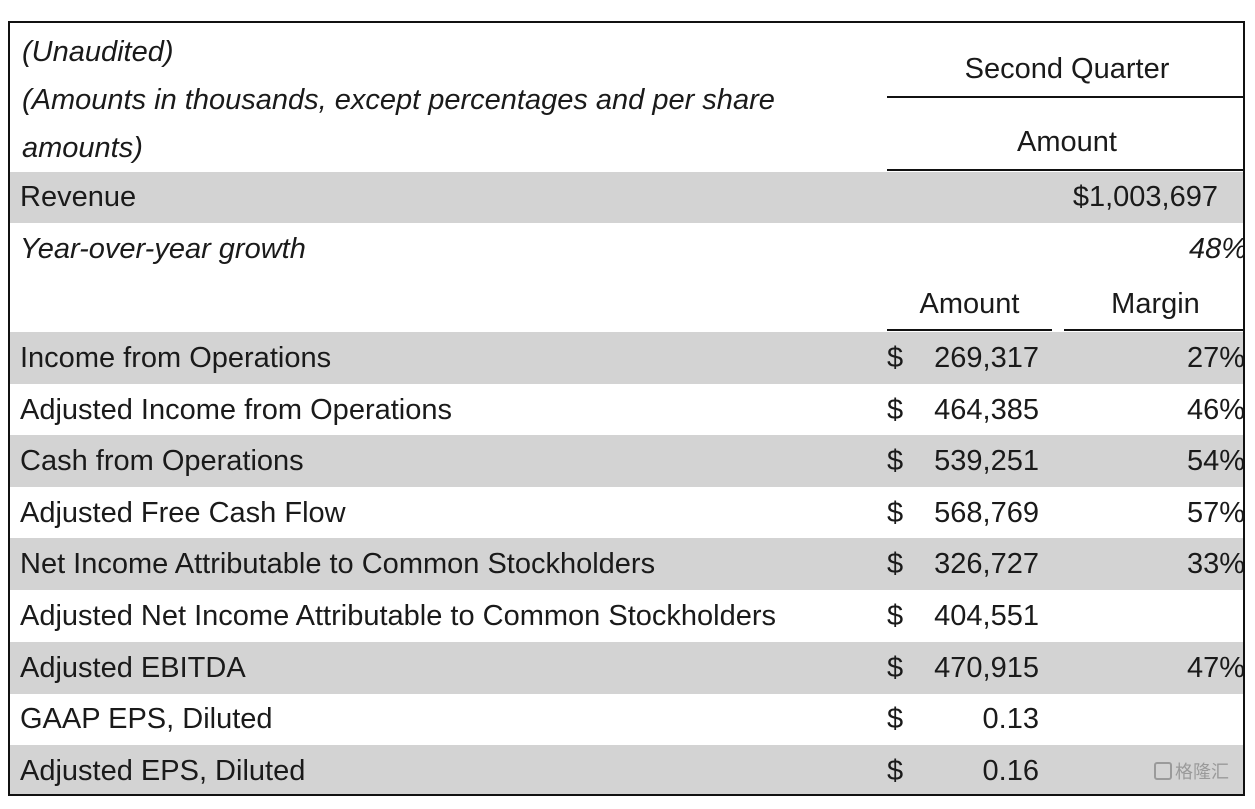 This screenshot has height=809, width=1255. I want to click on table-row: Adjusted Free Cash Flow $568,769 57%, so click(627, 513).